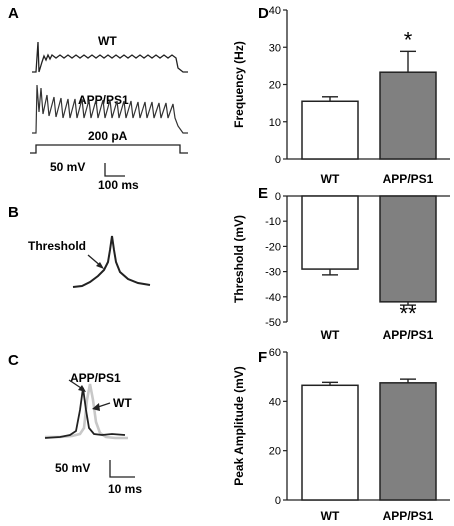 The image size is (454, 526). Describe the element at coordinates (330, 179) in the screenshot. I see `category-label-d-0: WT` at that location.